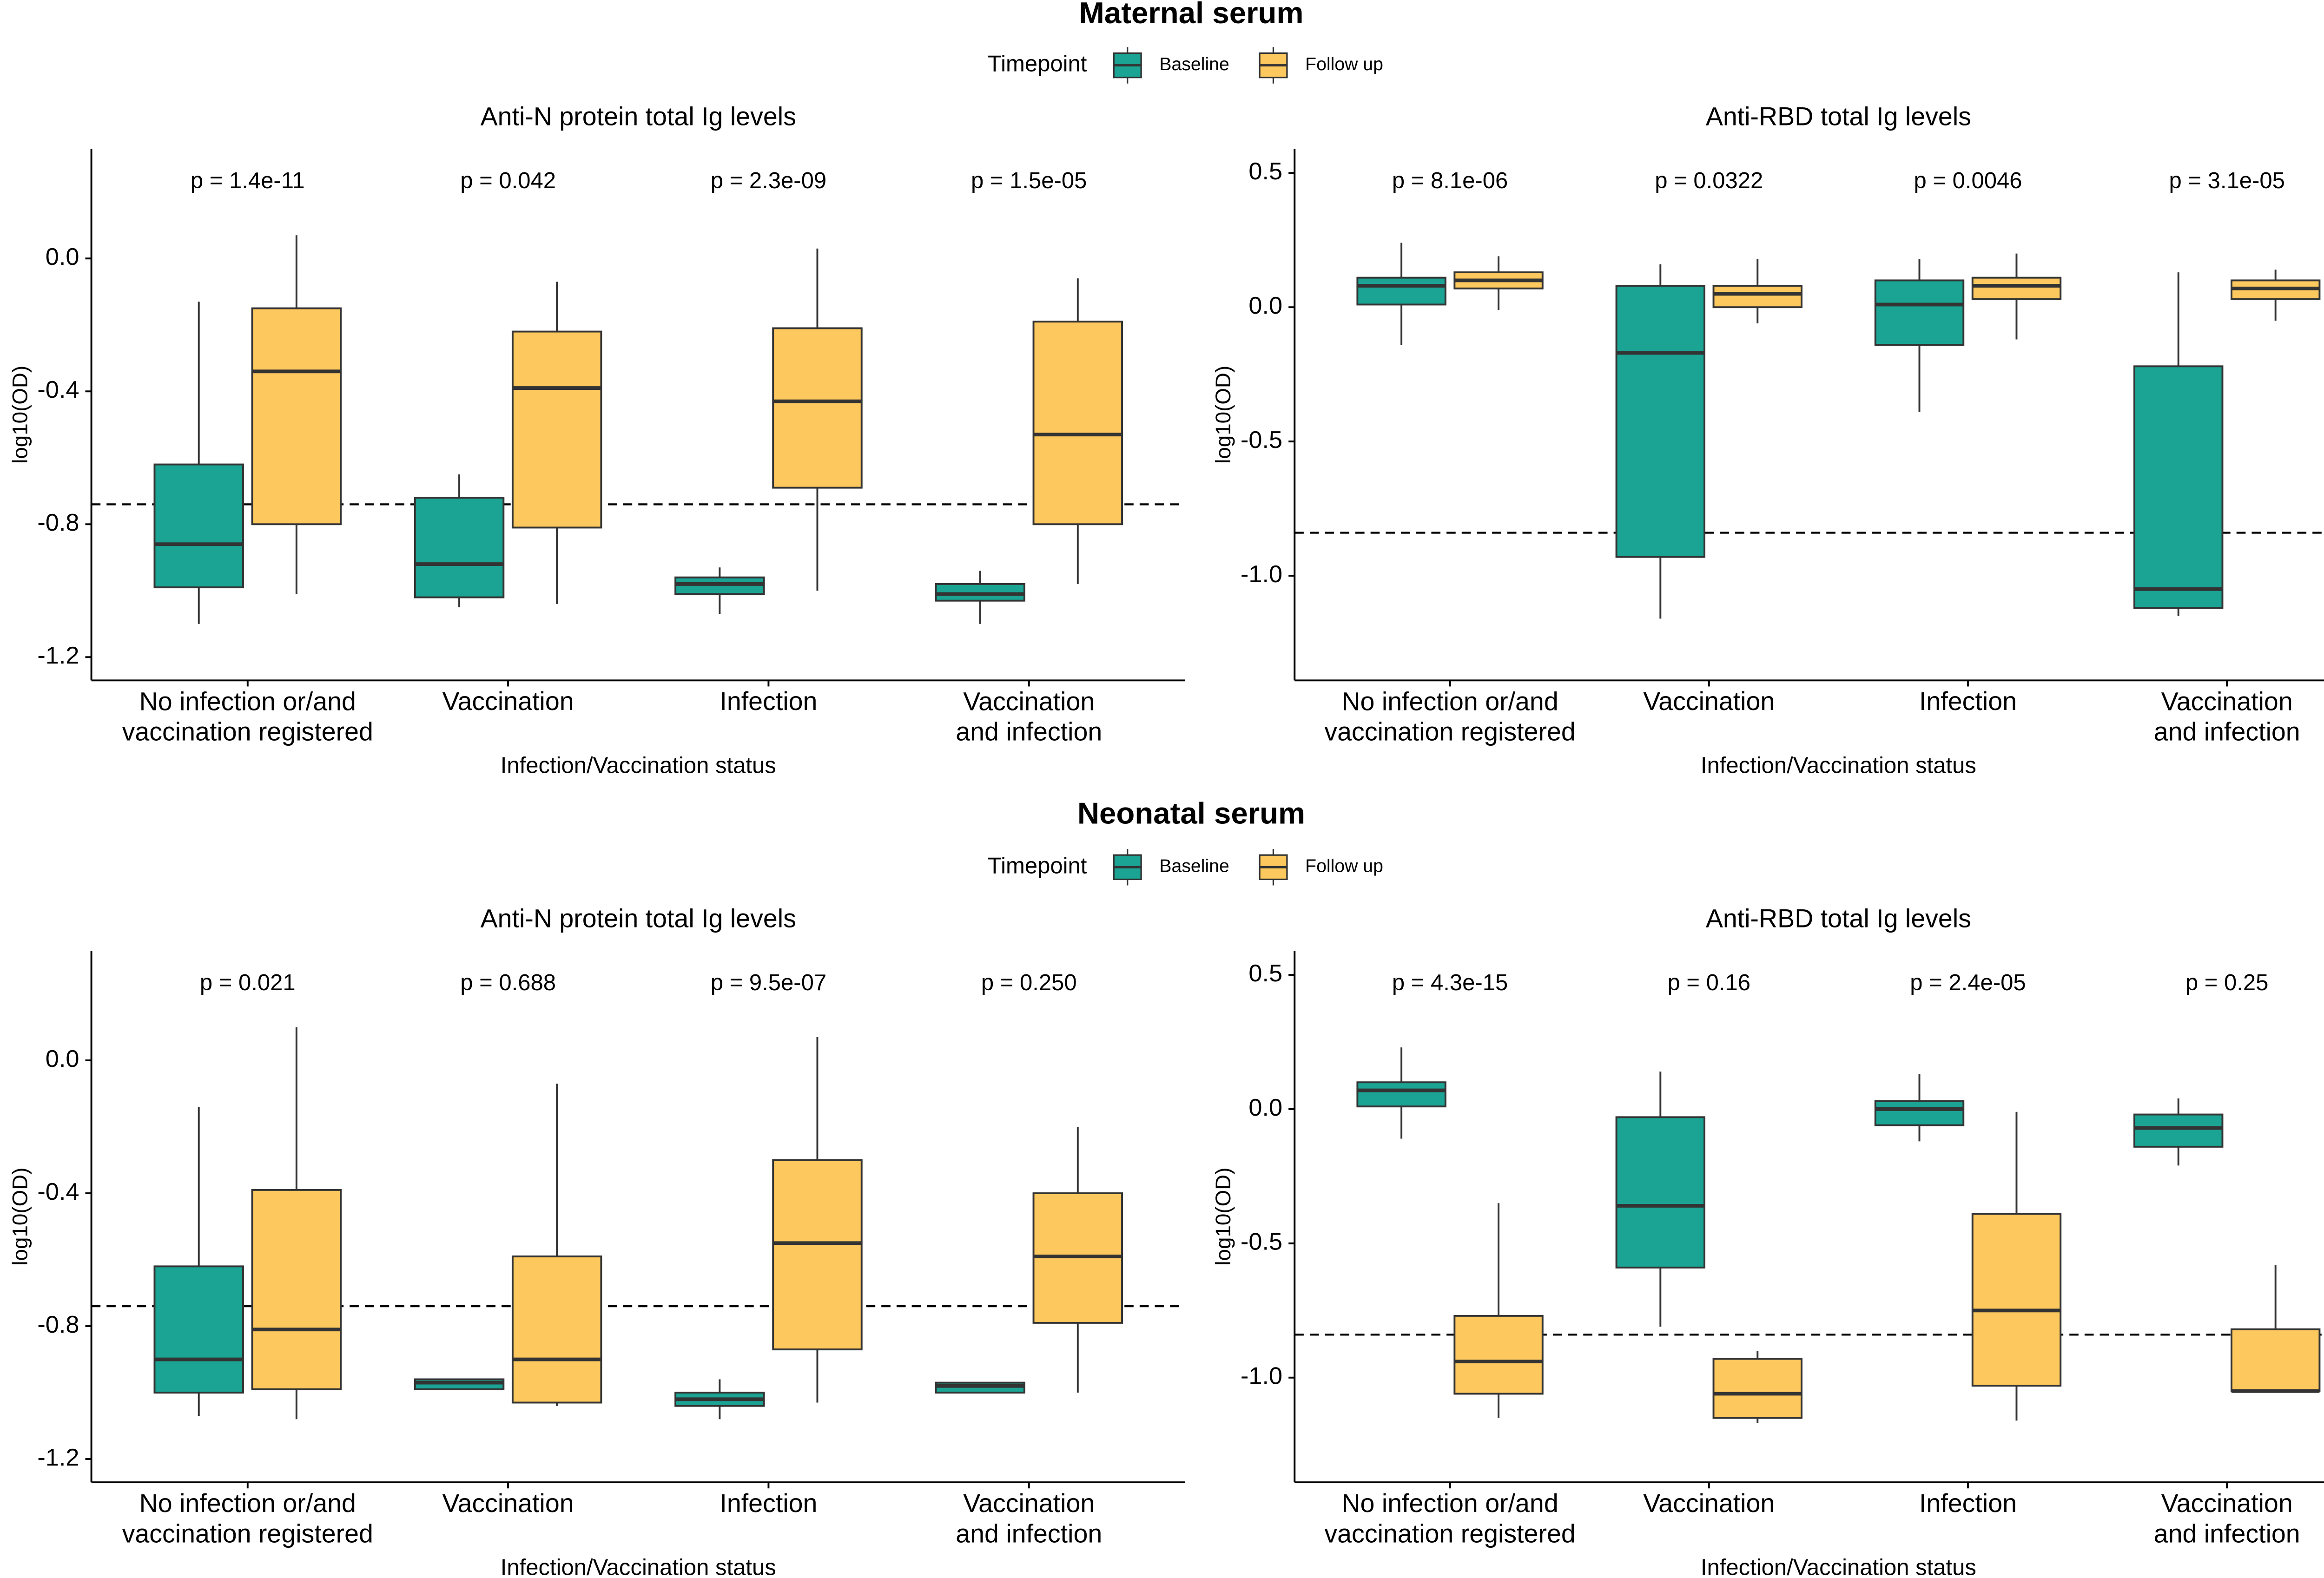  Describe the element at coordinates (508, 982) in the screenshot. I see `p-value: p = 0.688` at that location.